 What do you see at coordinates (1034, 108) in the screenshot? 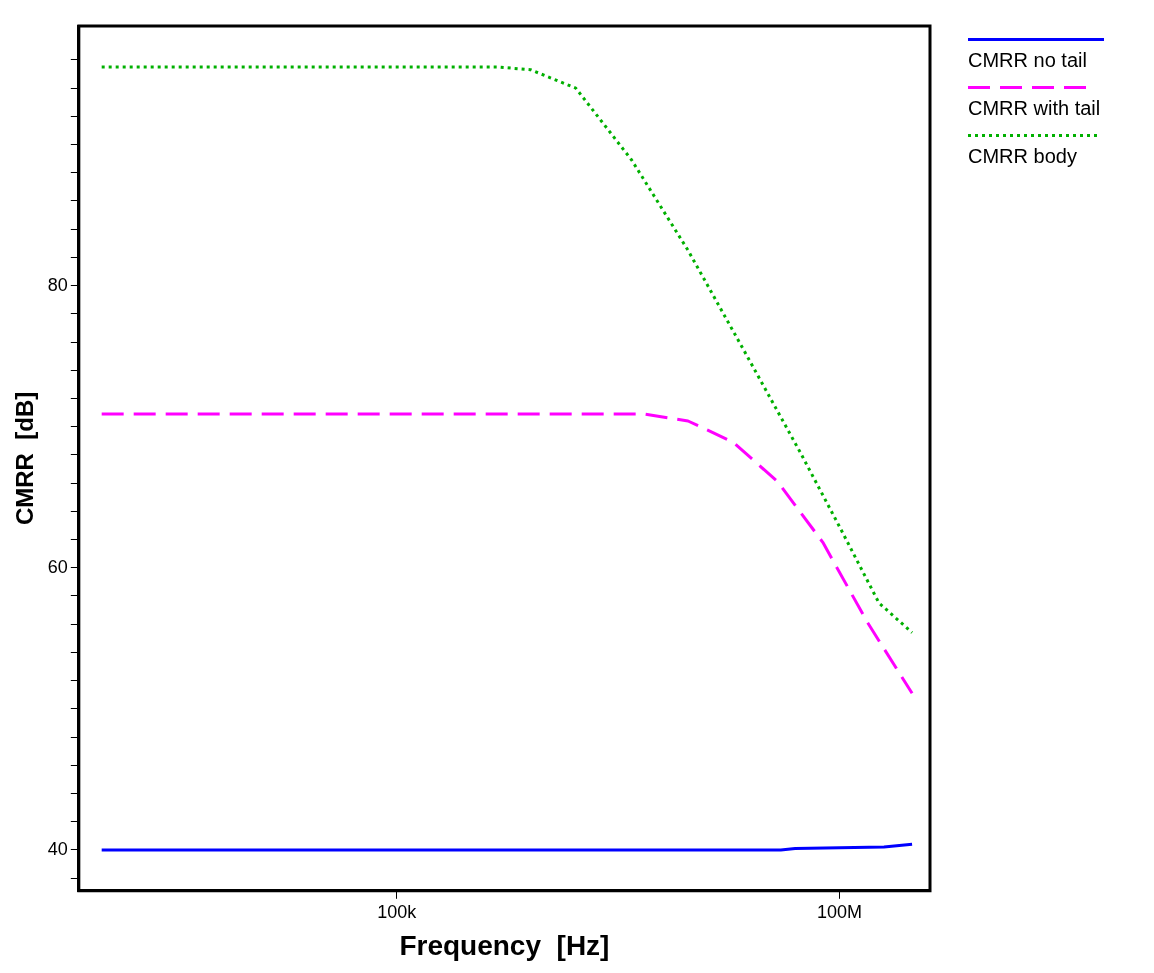
I see `legend-label: CMRR with tail` at bounding box center [1034, 108].